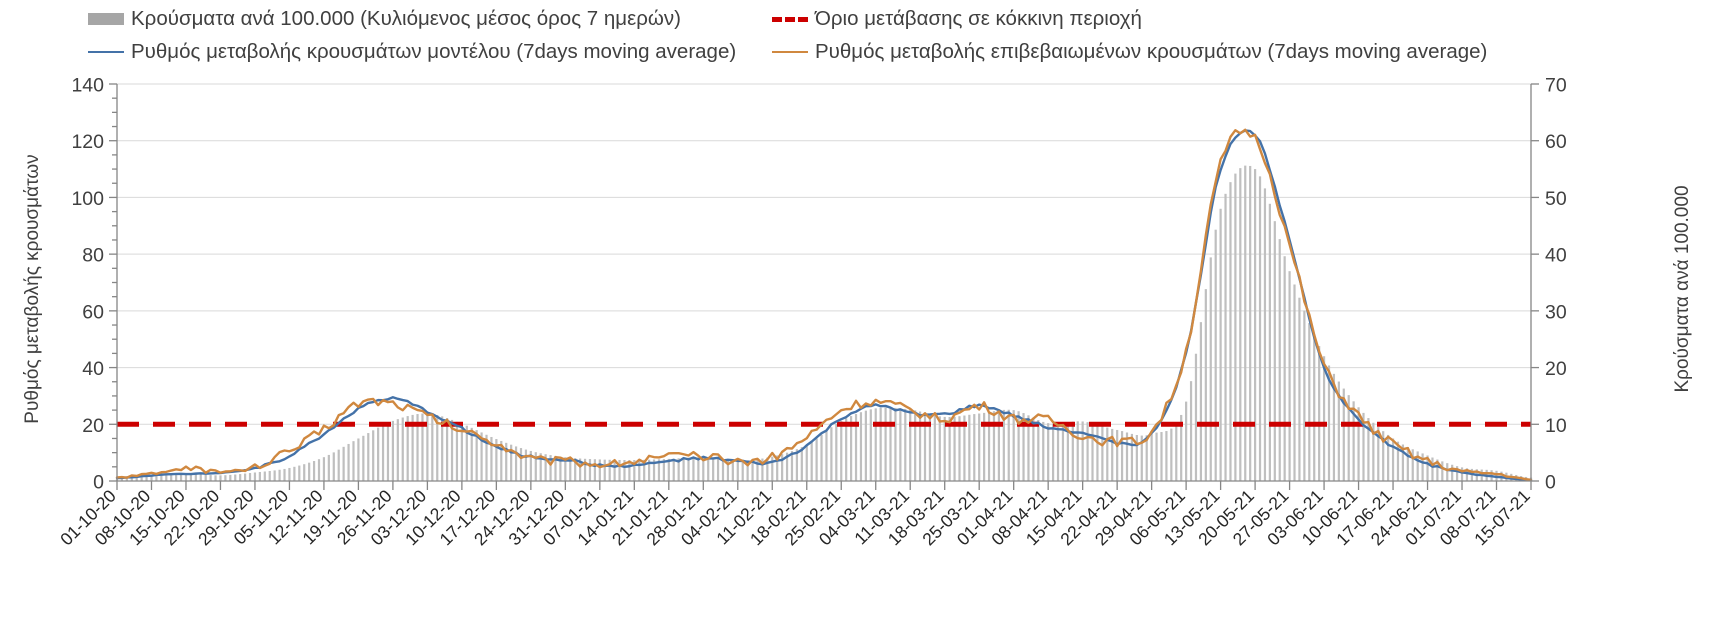  I want to click on right-axis: 0 10 20 30 40 50 60 70, so click(1548, 284).